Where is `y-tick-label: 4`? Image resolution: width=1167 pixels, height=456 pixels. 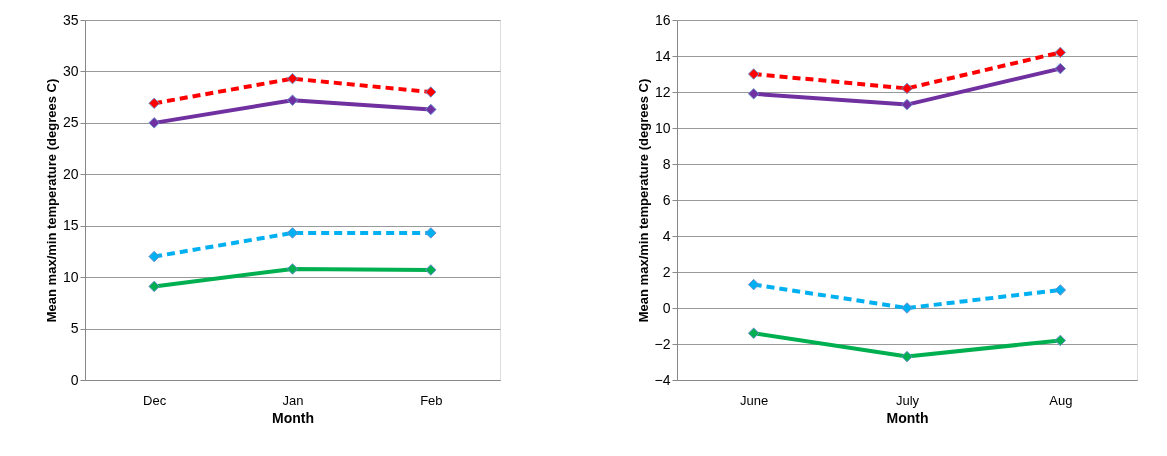
y-tick-label: 4 is located at coordinates (666, 235).